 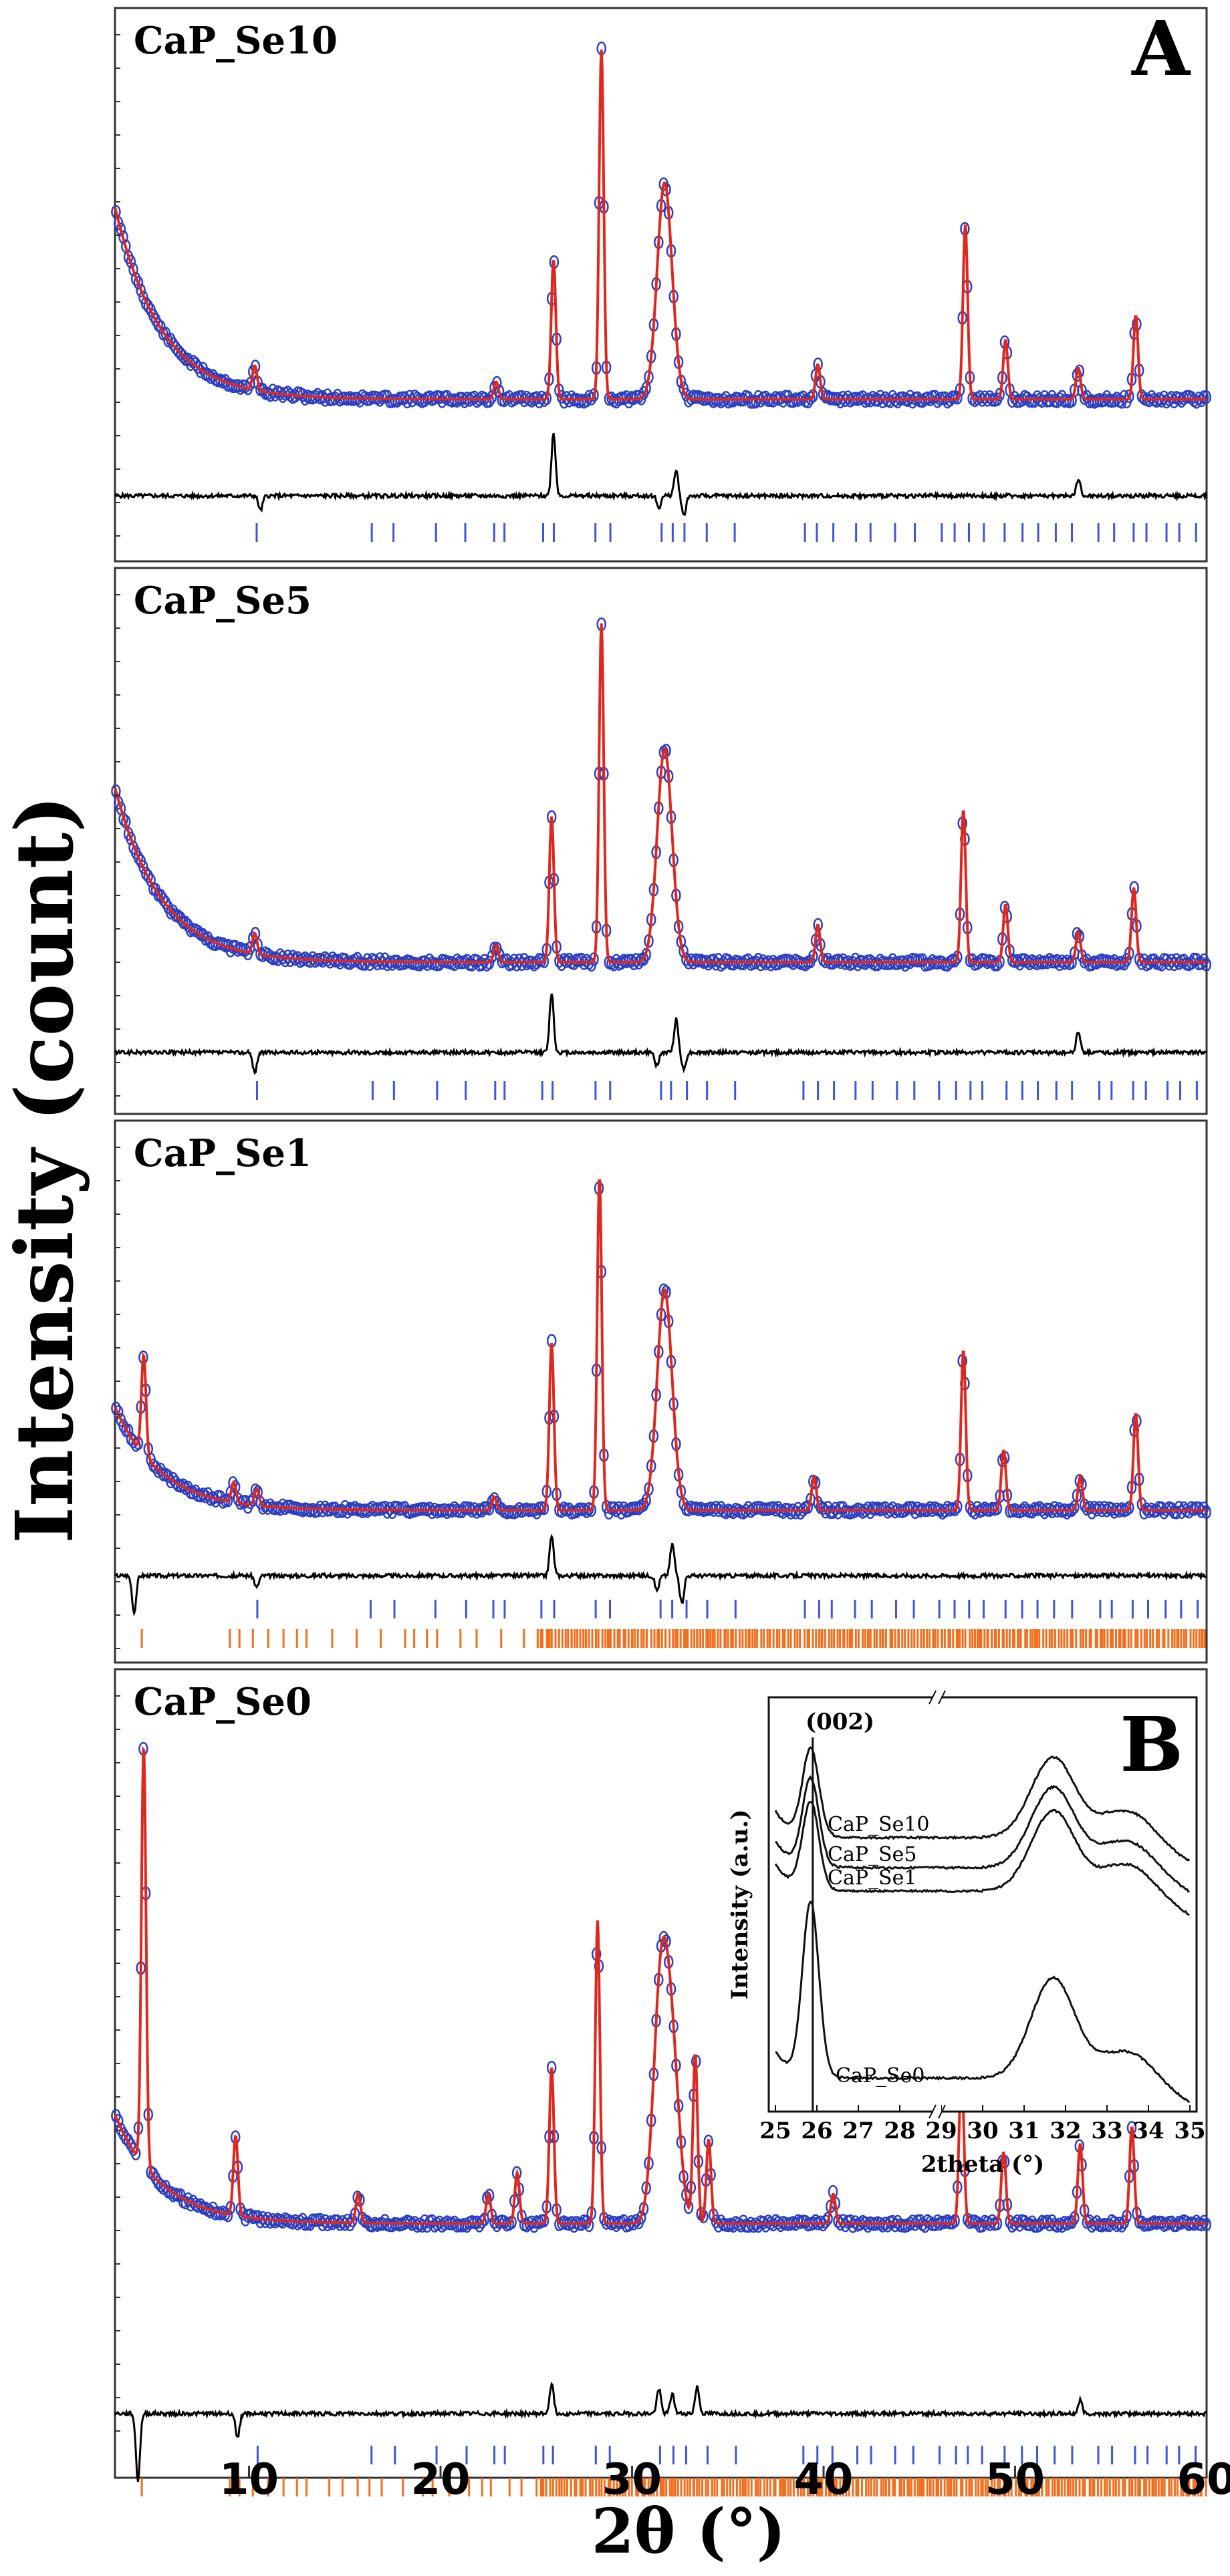 I want to click on inset-series-label: CaP_Se0, so click(x=880, y=2076).